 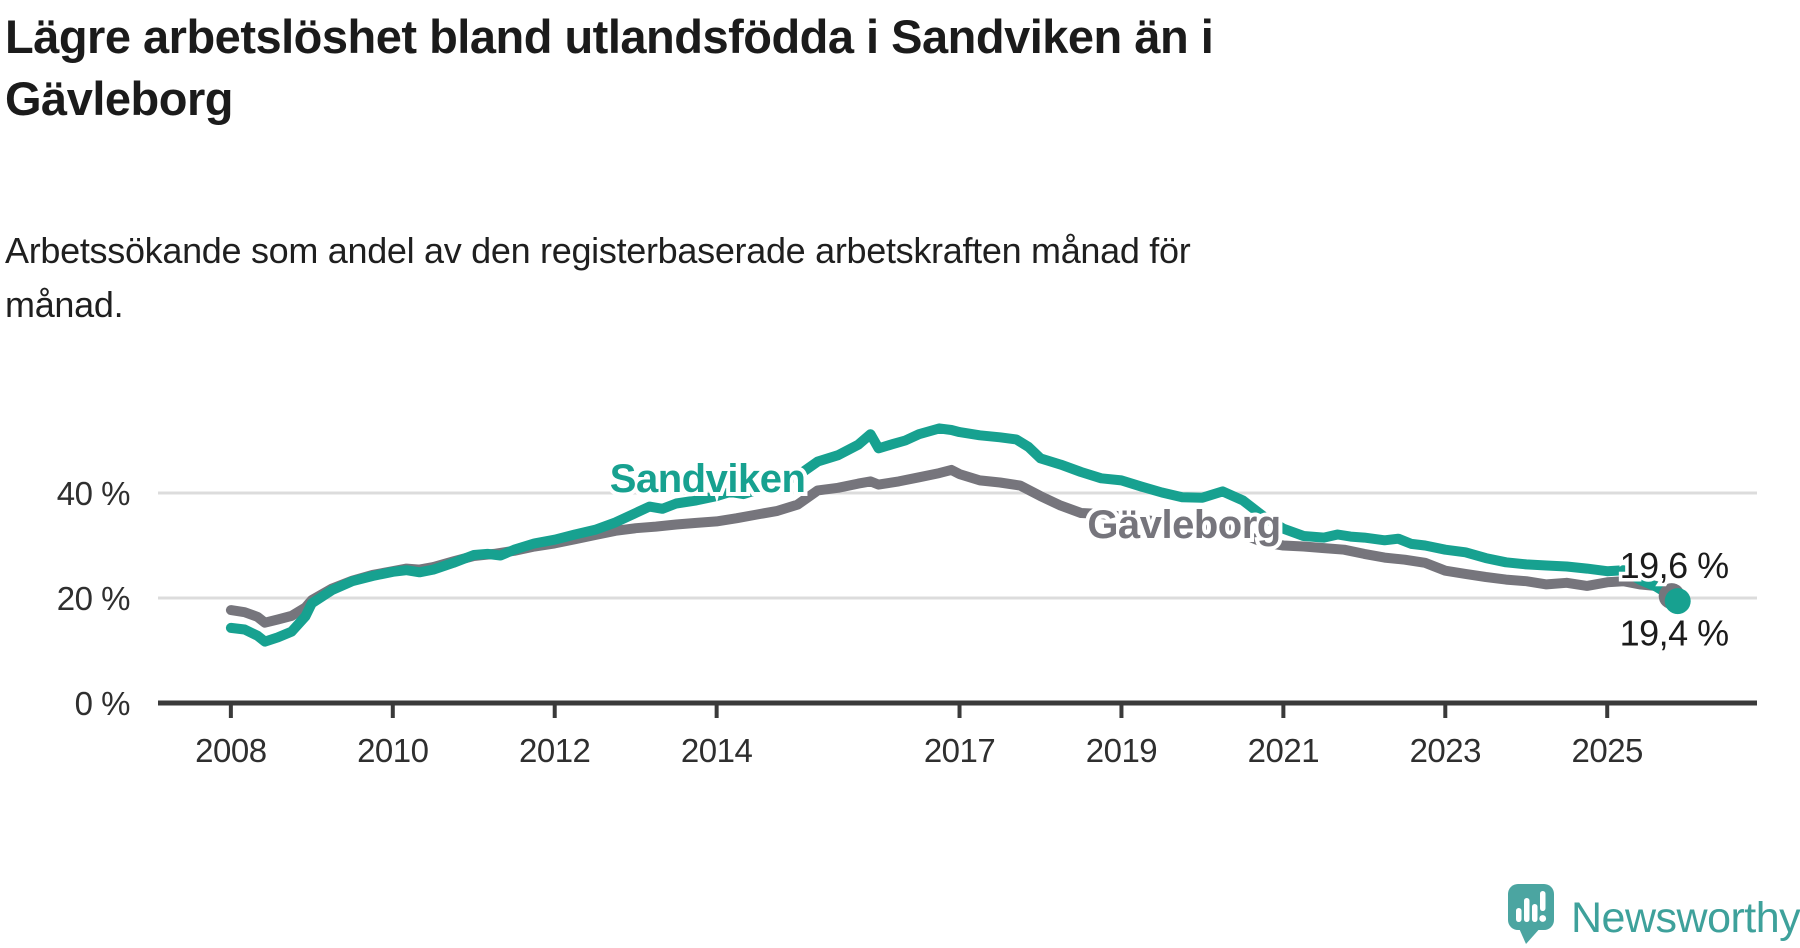 What do you see at coordinates (1183, 525) in the screenshot?
I see `series-label-gävleborg: Gävleborg` at bounding box center [1183, 525].